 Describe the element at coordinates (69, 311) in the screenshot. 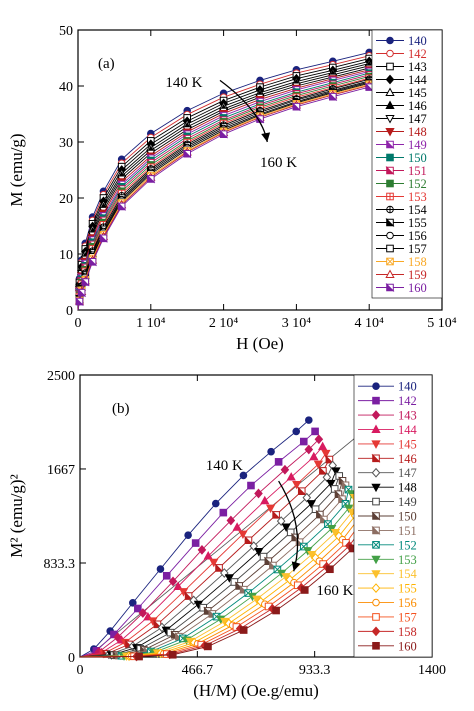

I see `panel-a-y-tick-label: 0` at that location.